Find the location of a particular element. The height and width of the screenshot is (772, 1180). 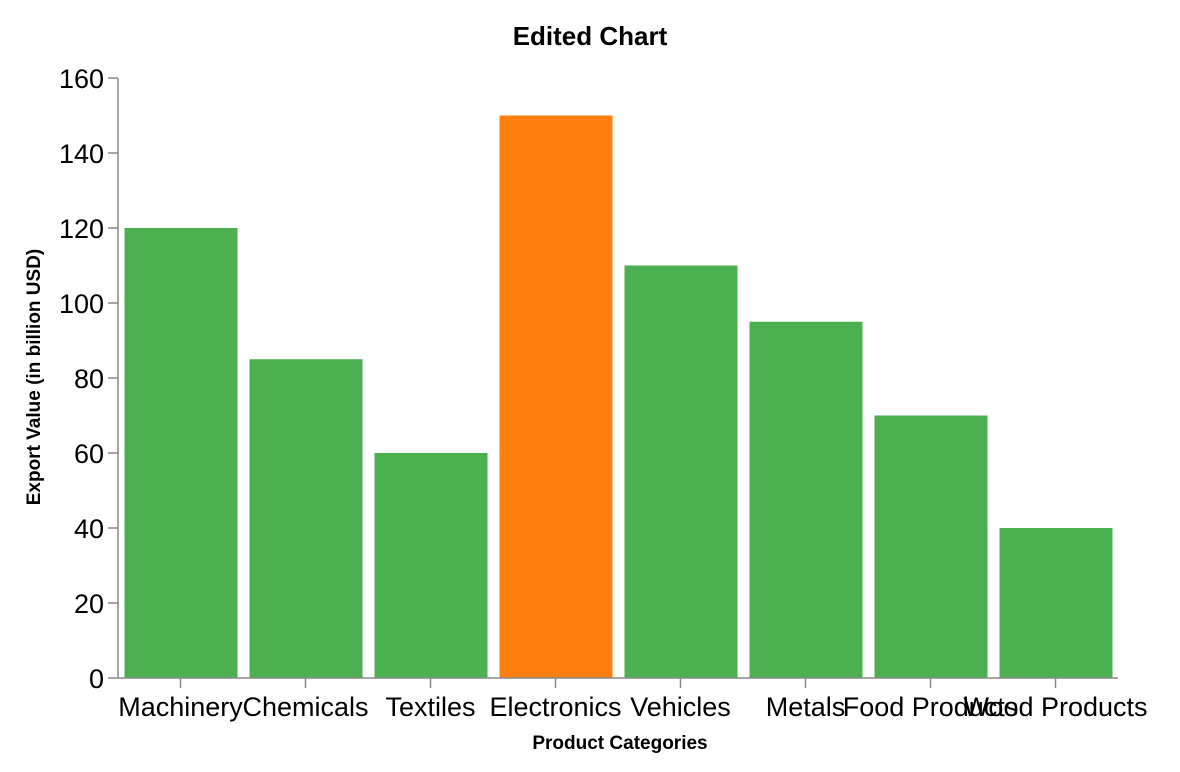

x-tick-label-electronics: Electronics is located at coordinates (555, 707).